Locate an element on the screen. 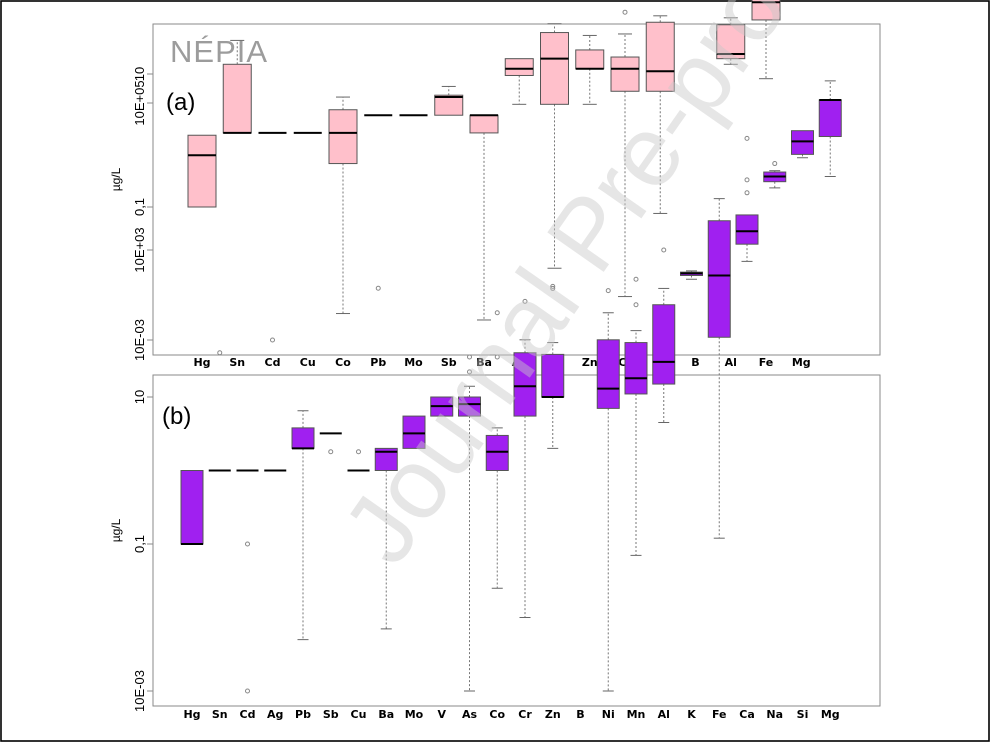  y-axis-title: µg/L is located at coordinates (116, 179).